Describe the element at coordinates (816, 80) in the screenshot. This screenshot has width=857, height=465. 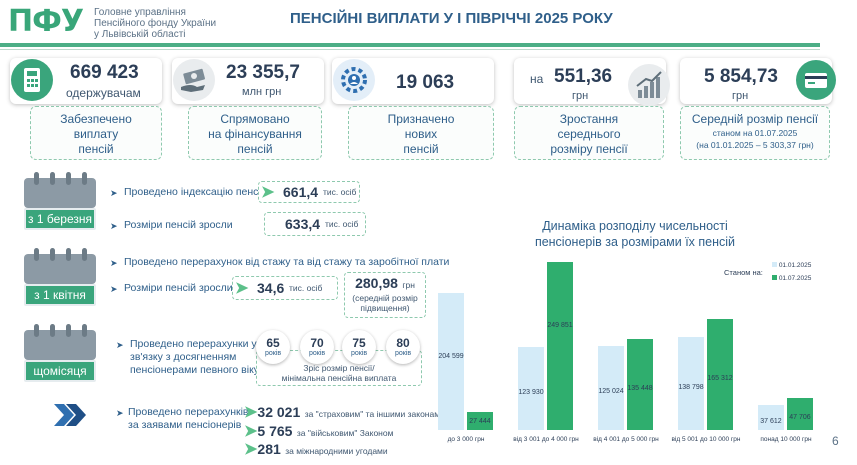
I see `wallet-card-icon` at that location.